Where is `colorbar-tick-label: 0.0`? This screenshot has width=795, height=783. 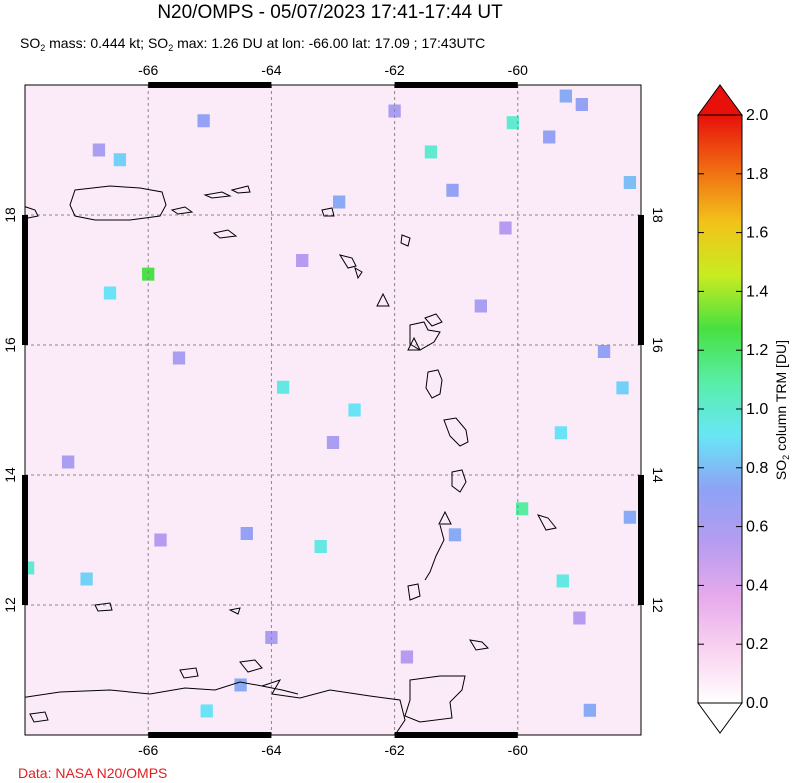
colorbar-tick-label: 0.0 is located at coordinates (757, 703).